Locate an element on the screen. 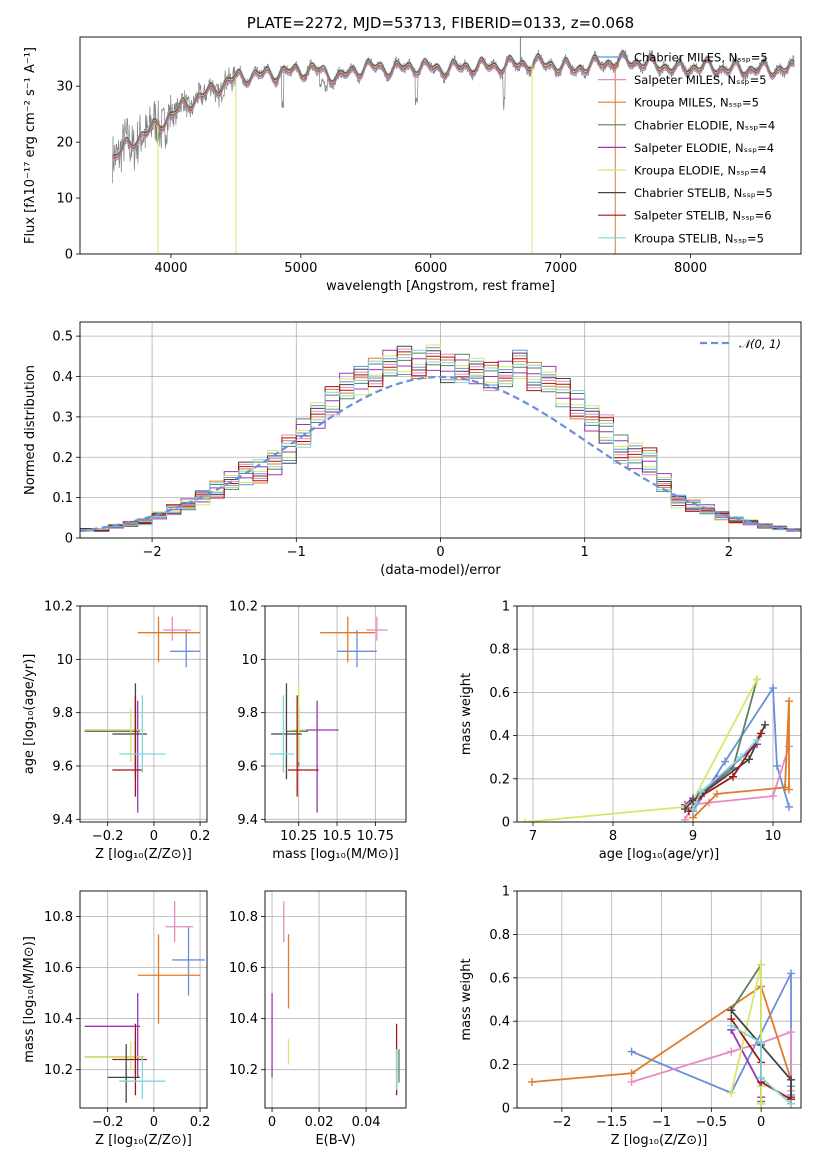 The width and height of the screenshot is (819, 1170). histogram-step is located at coordinates (440, 443).